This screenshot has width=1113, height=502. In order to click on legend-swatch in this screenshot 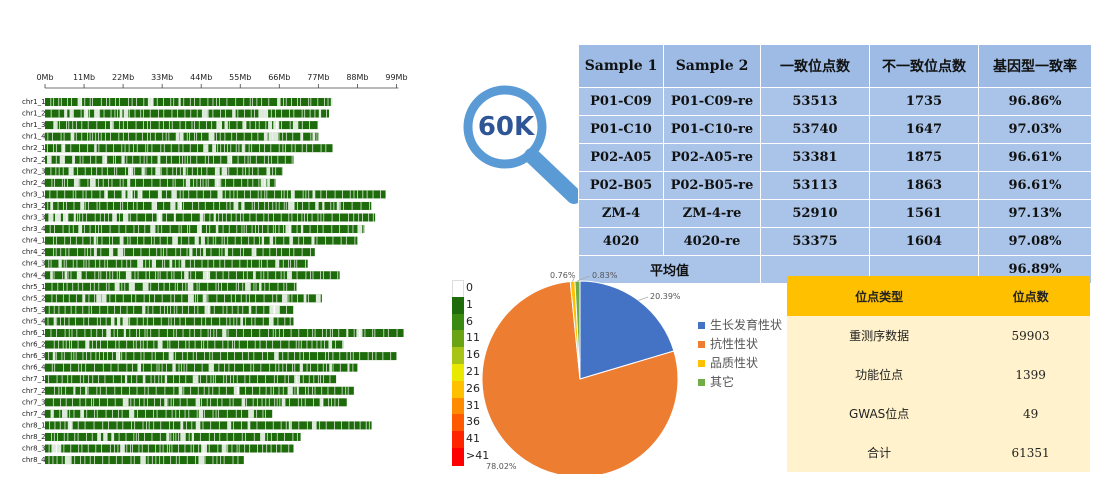, I will do `click(701, 344)`.